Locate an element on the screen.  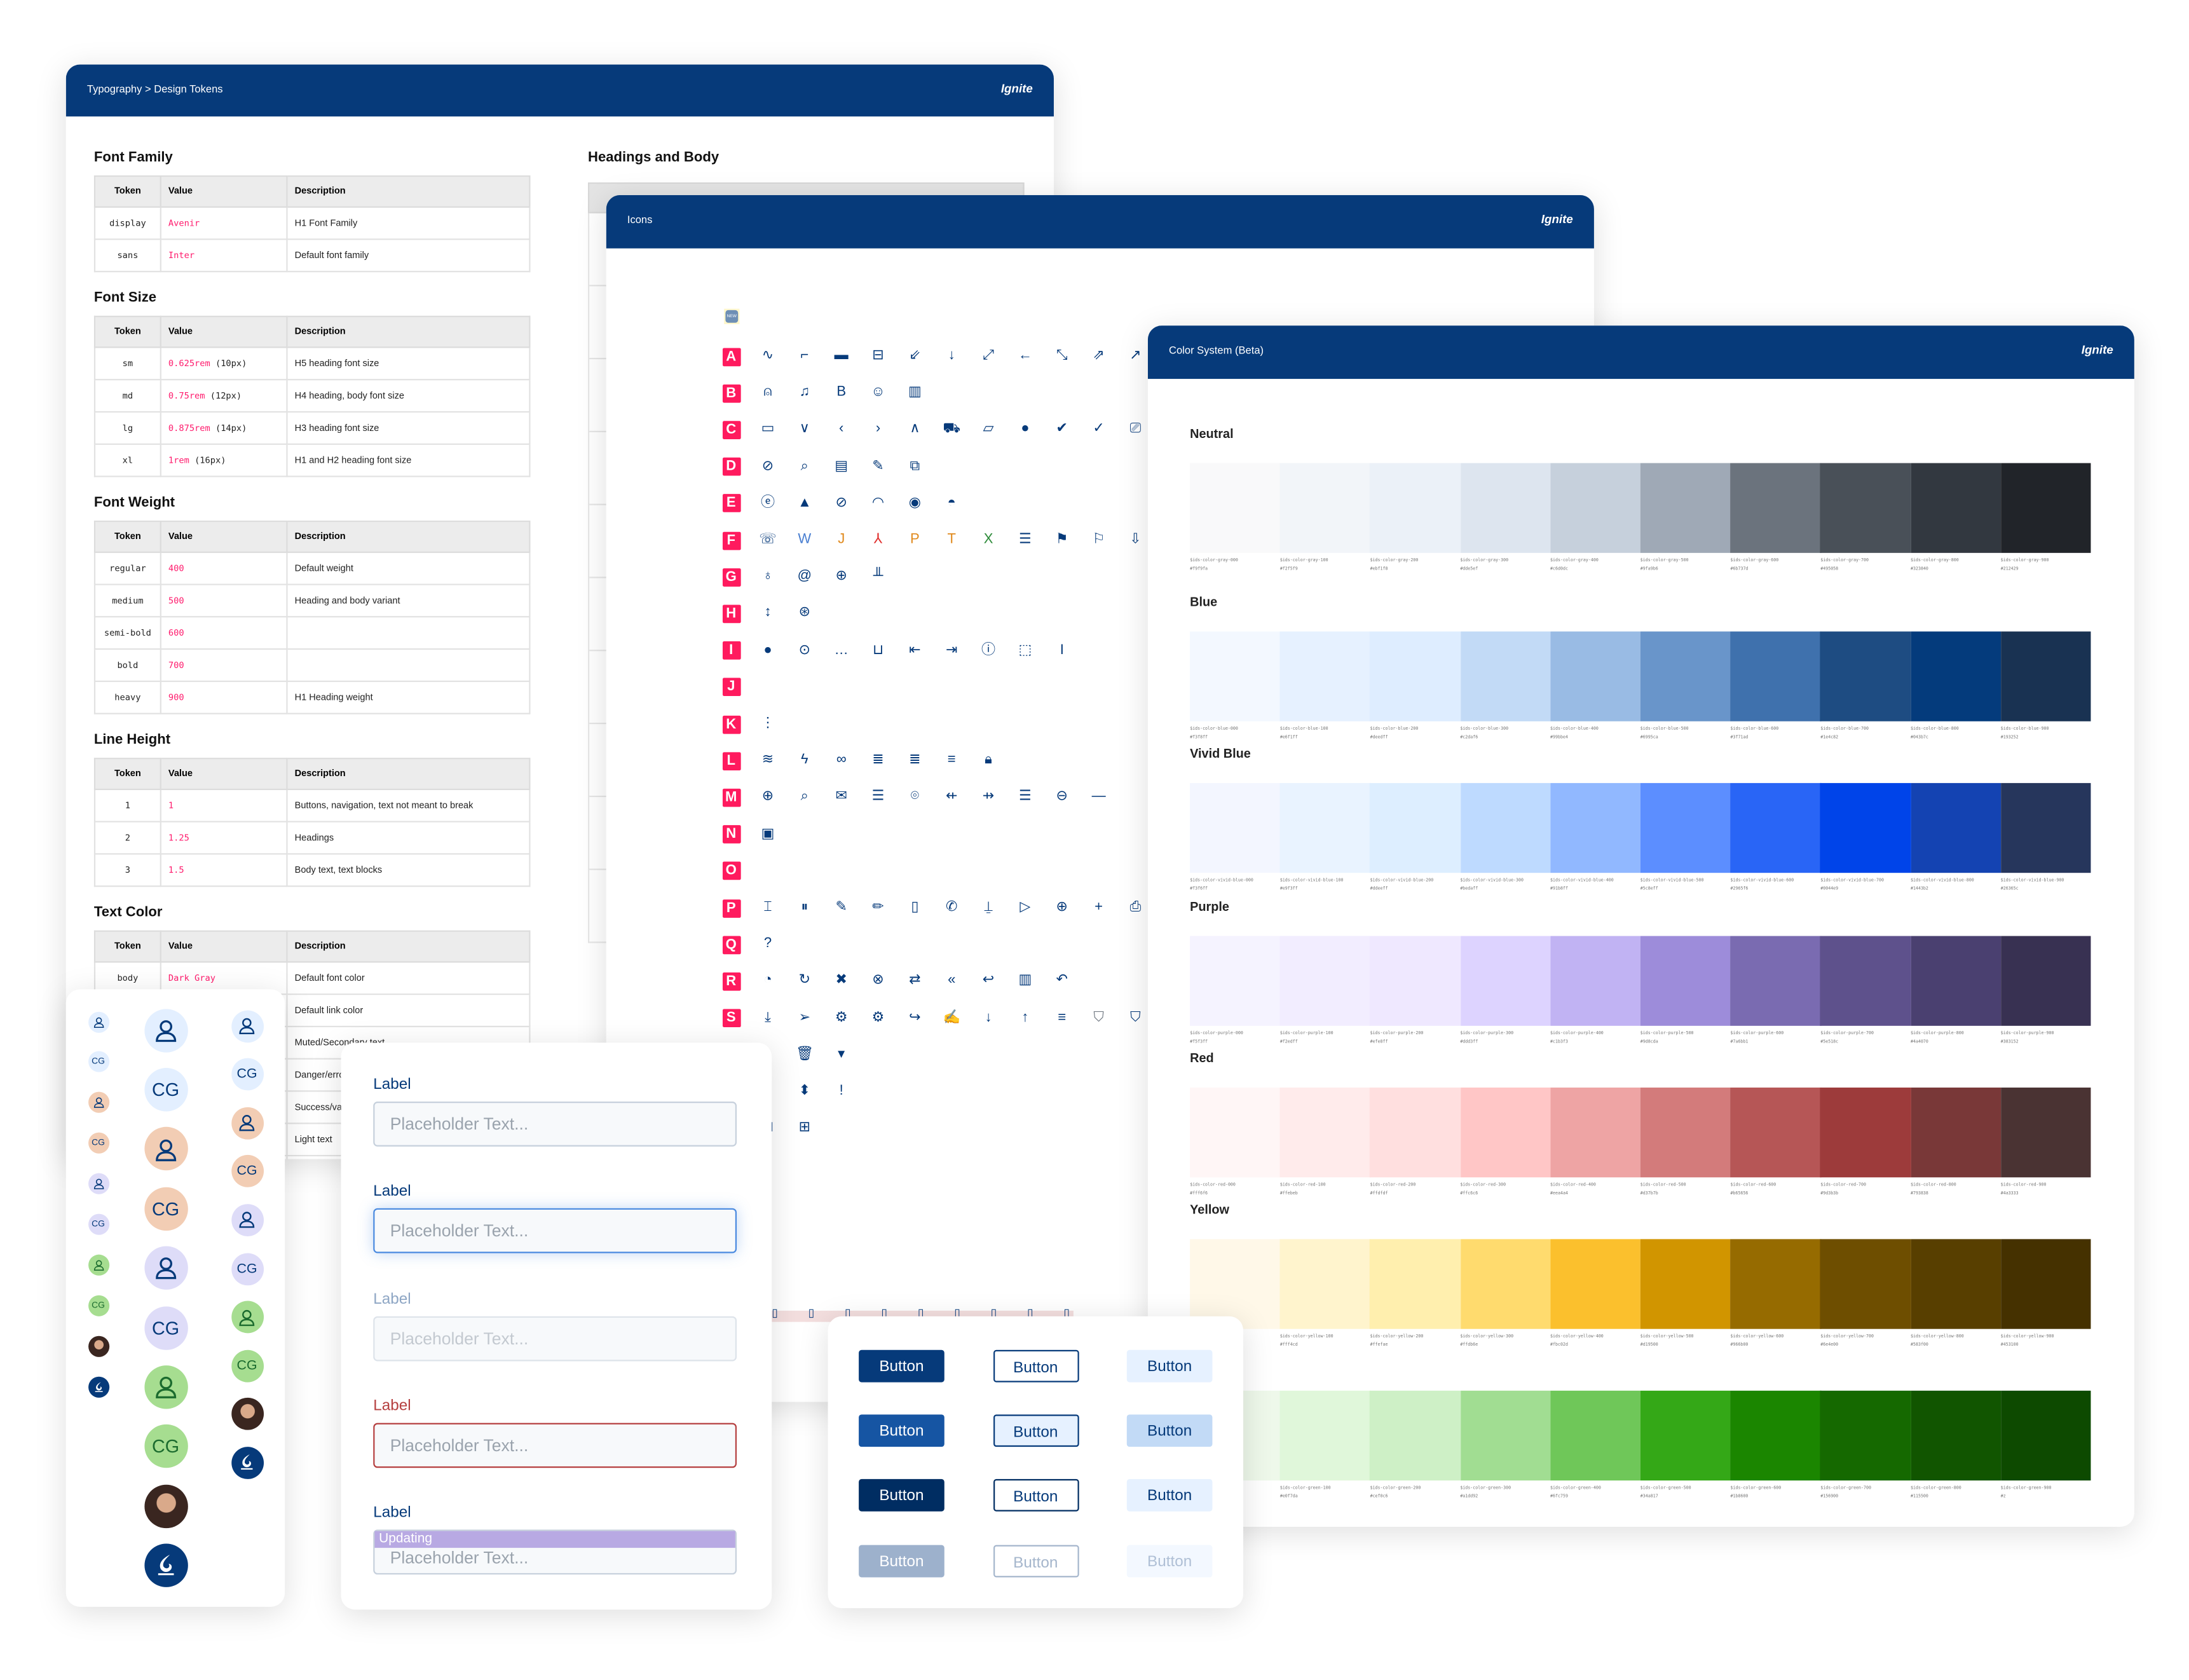
zoom-in-icon: ⊕ is located at coordinates (767, 797).